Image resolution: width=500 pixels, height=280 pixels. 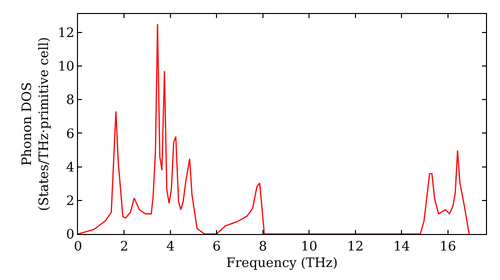 I want to click on y-tick-label: 10, so click(x=66, y=67).